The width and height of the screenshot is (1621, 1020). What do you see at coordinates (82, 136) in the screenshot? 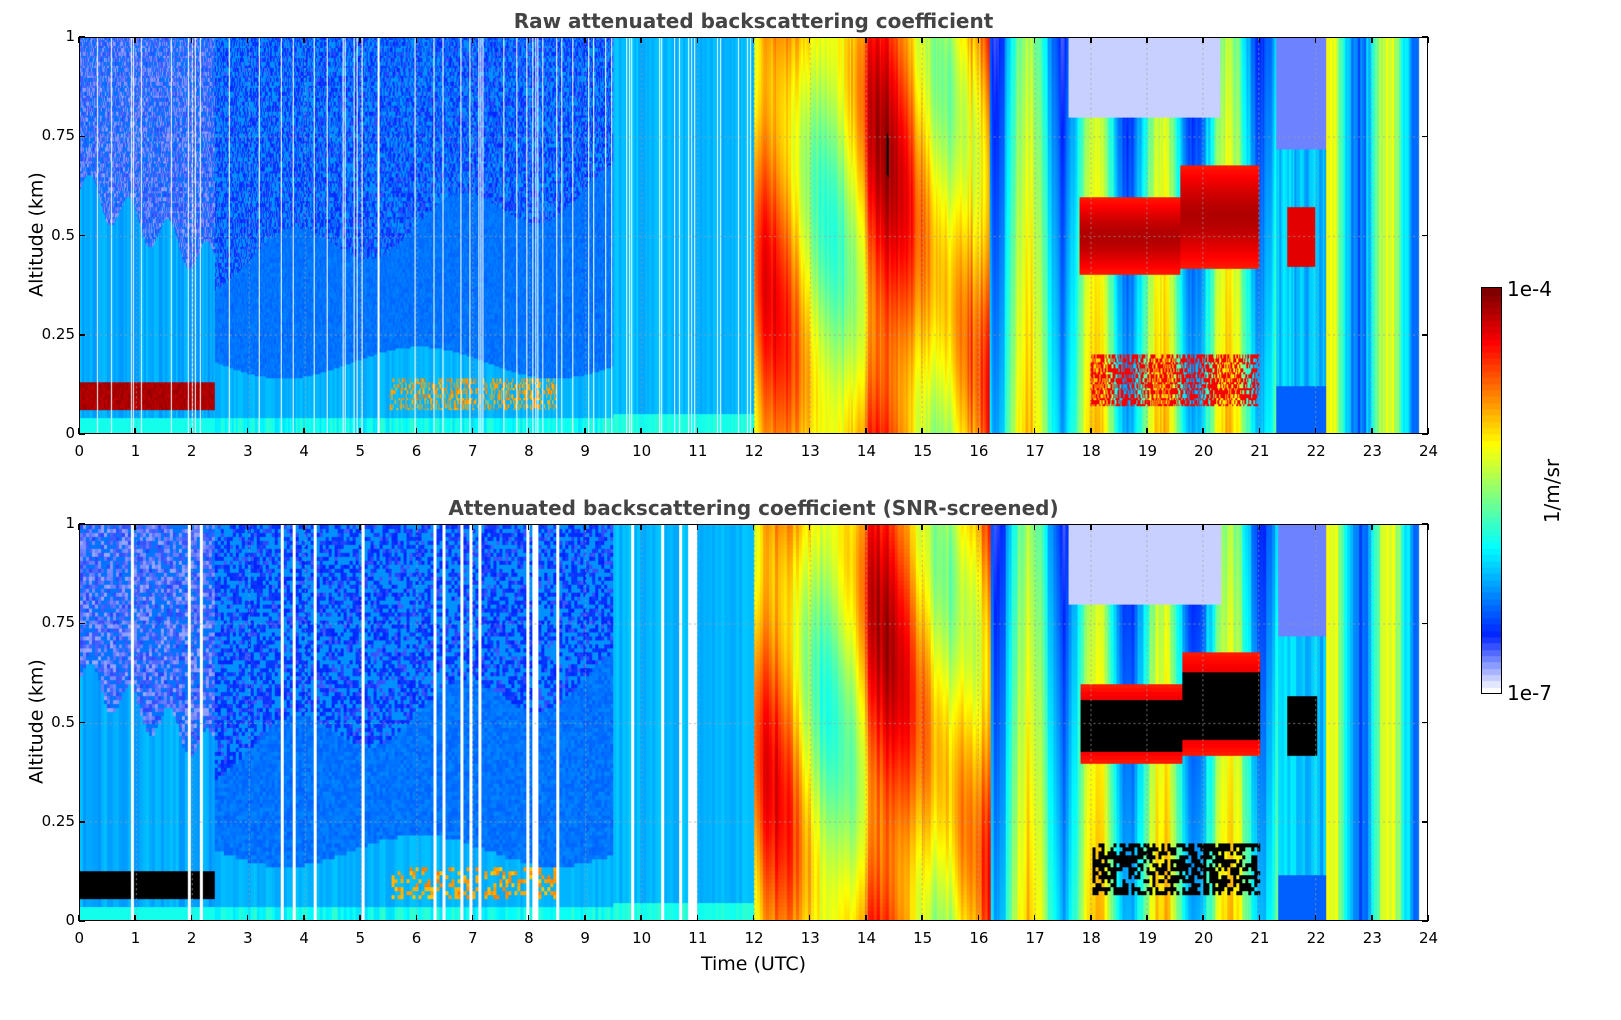
I see `panel-1-y-tick-mark` at bounding box center [82, 136].